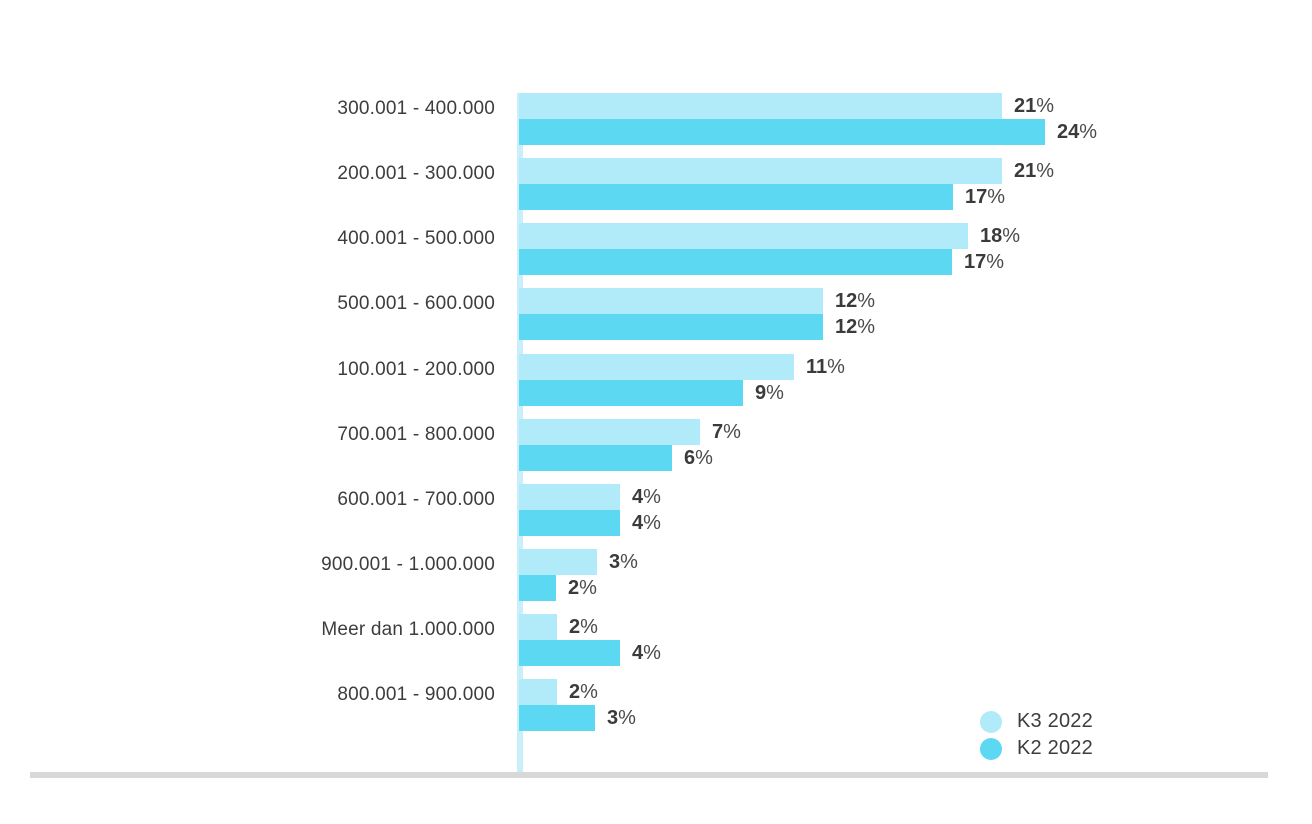  I want to click on value-label: 18%, so click(1000, 236).